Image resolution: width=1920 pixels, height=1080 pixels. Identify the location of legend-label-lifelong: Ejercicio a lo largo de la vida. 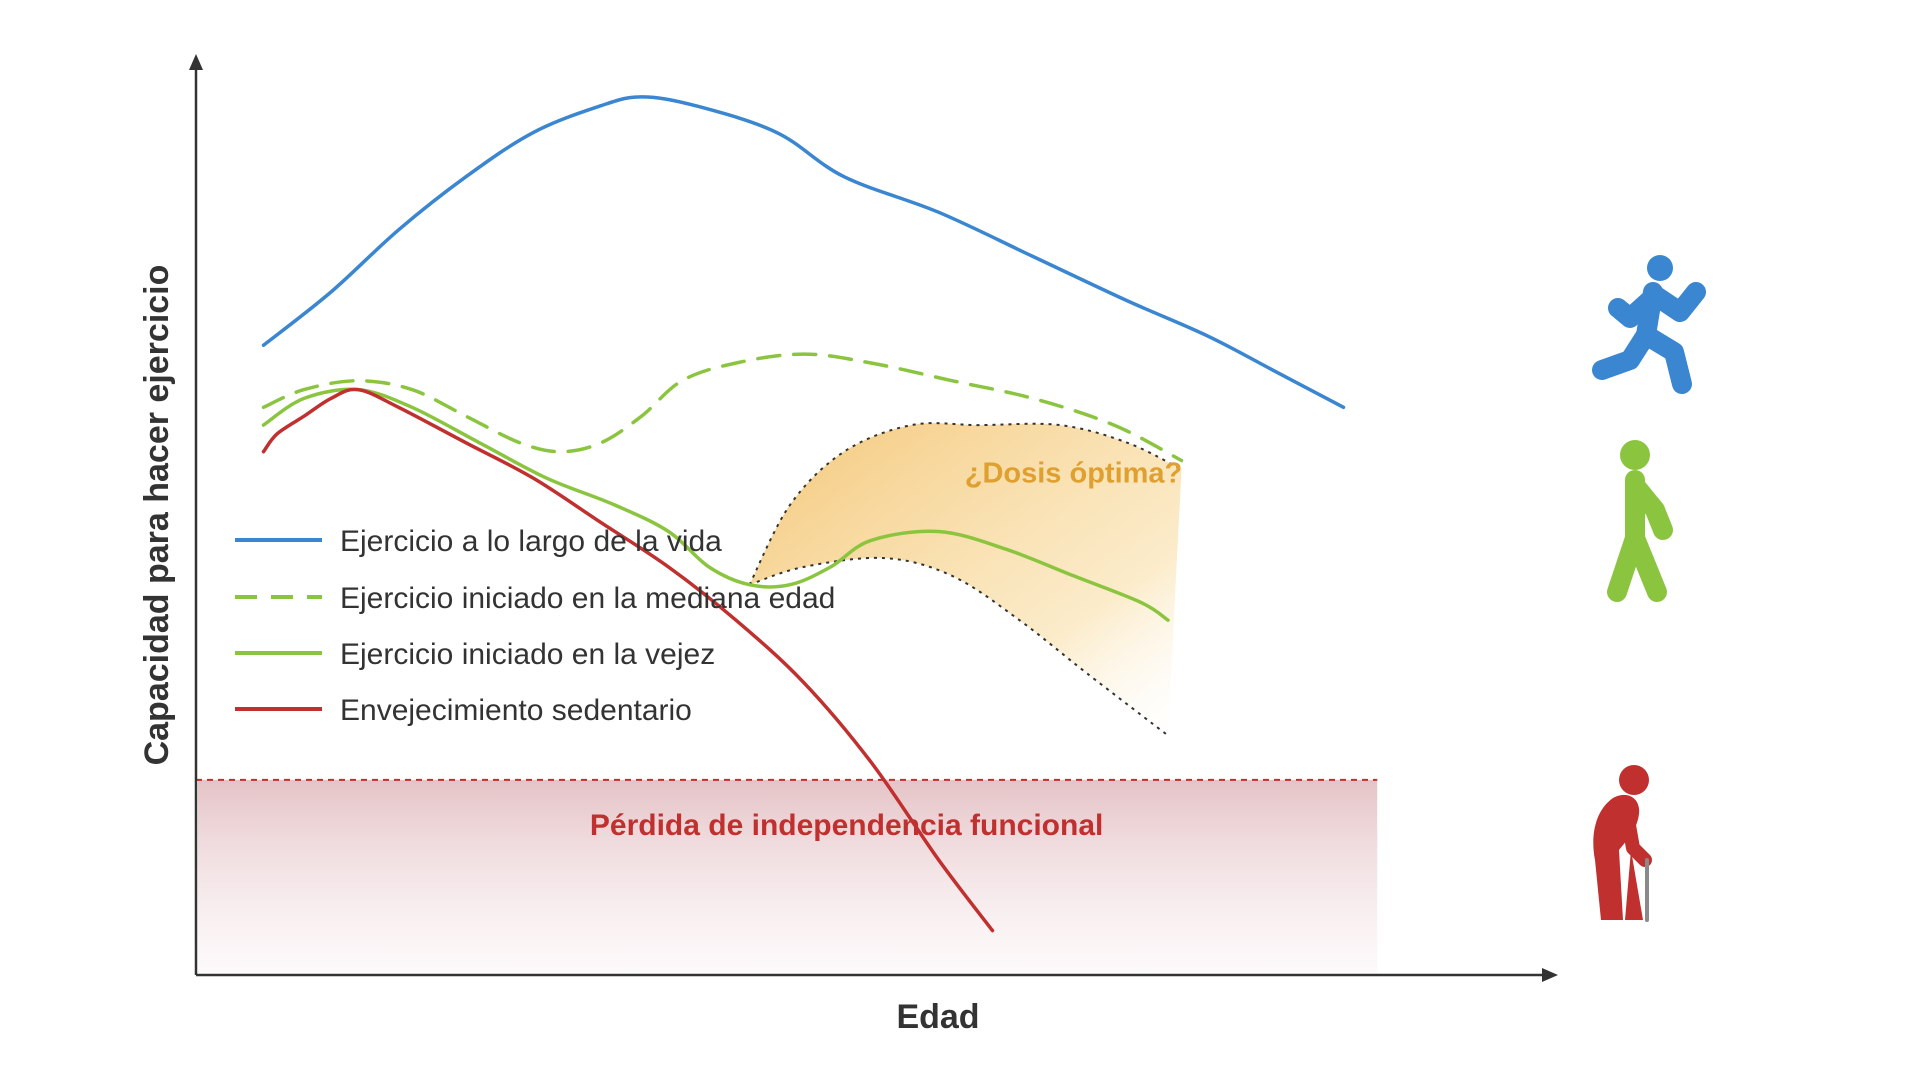
(531, 541).